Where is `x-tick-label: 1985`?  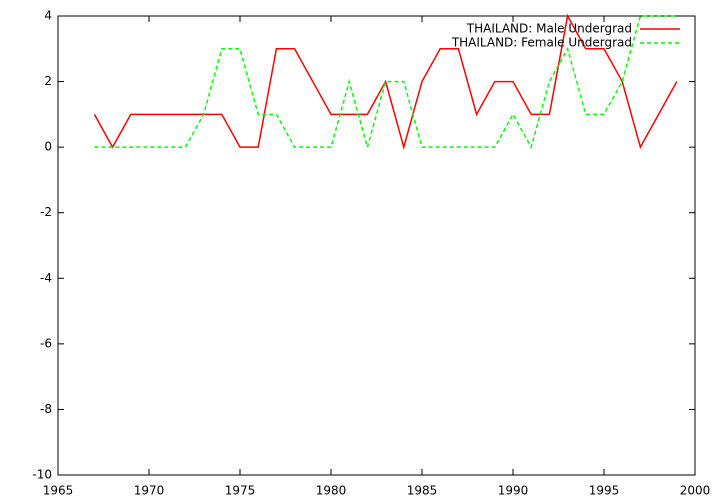
x-tick-label: 1985 is located at coordinates (422, 491).